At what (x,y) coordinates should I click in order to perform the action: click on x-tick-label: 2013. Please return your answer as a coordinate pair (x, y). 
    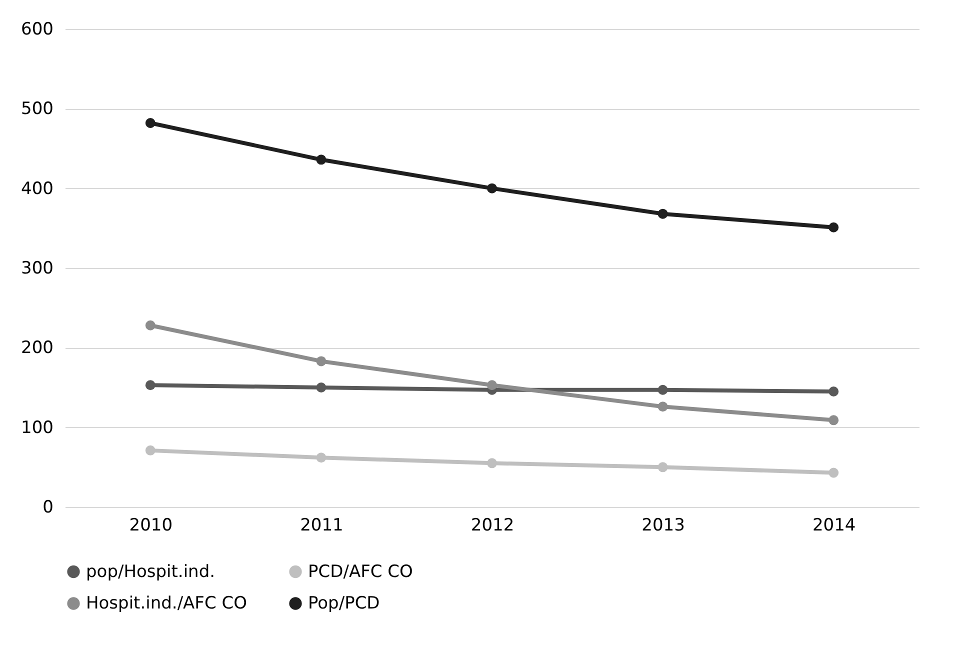
    Looking at the image, I should click on (663, 526).